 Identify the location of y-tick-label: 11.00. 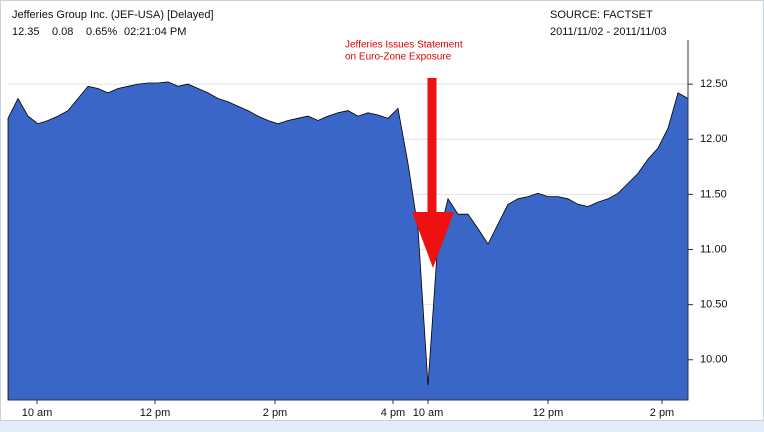
(713, 249).